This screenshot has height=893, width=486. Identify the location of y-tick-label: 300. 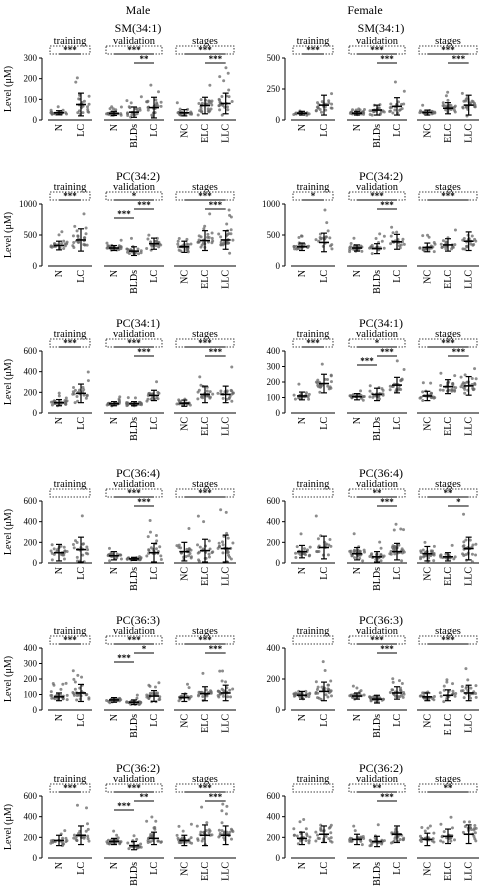
(274, 367).